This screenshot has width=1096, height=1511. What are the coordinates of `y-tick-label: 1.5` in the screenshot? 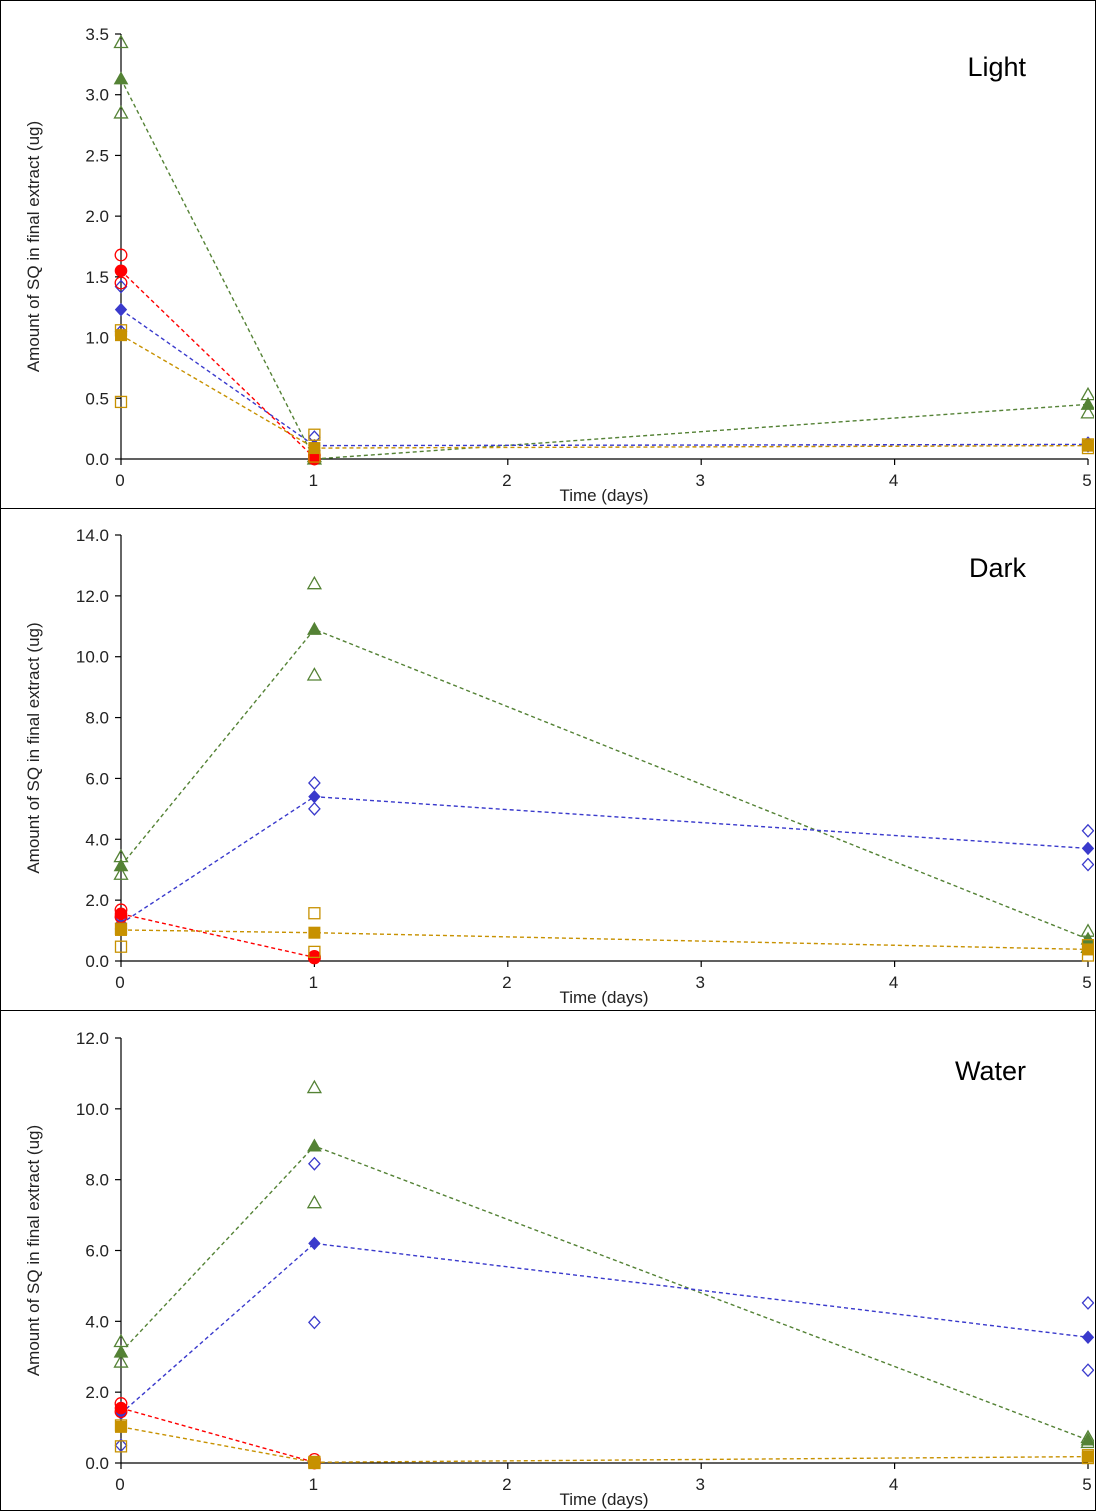 It's located at (97, 277).